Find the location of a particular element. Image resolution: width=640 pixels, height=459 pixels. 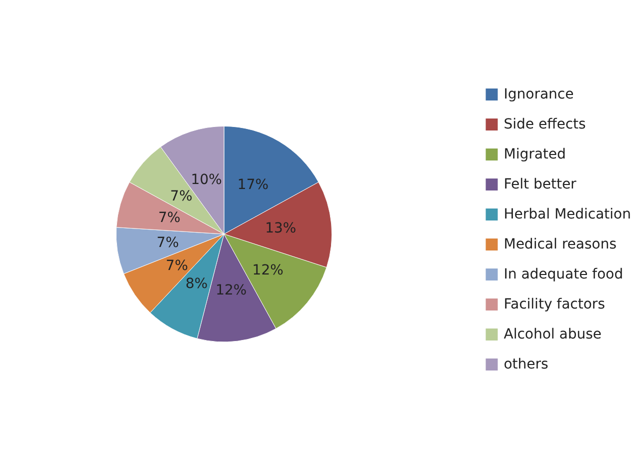

data-label: 13% is located at coordinates (280, 228).